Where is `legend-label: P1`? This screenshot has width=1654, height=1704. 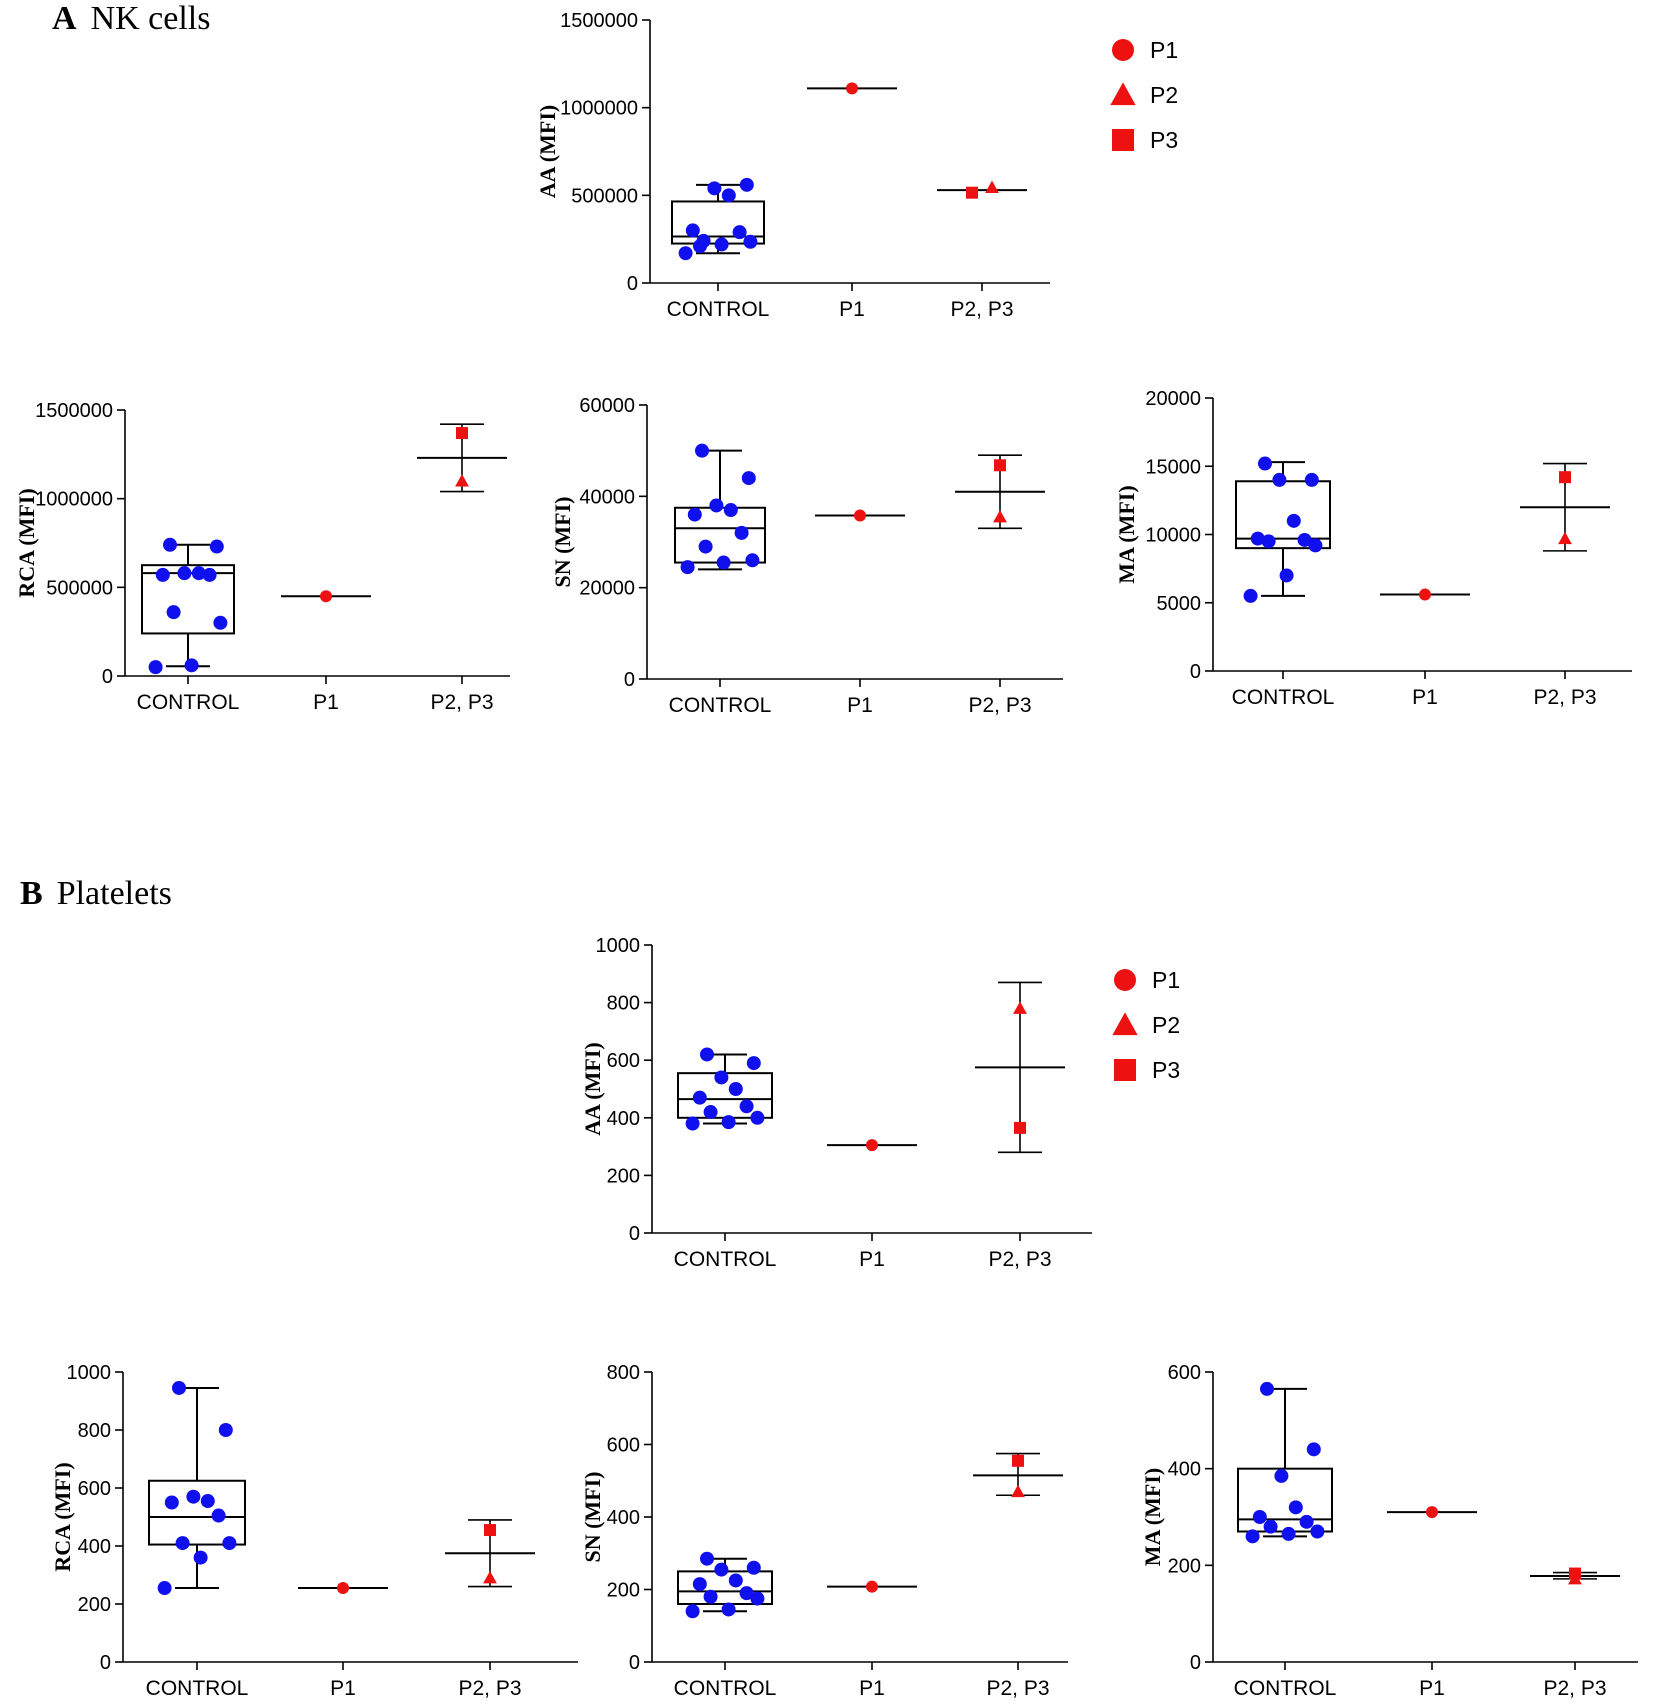 legend-label: P1 is located at coordinates (1166, 980).